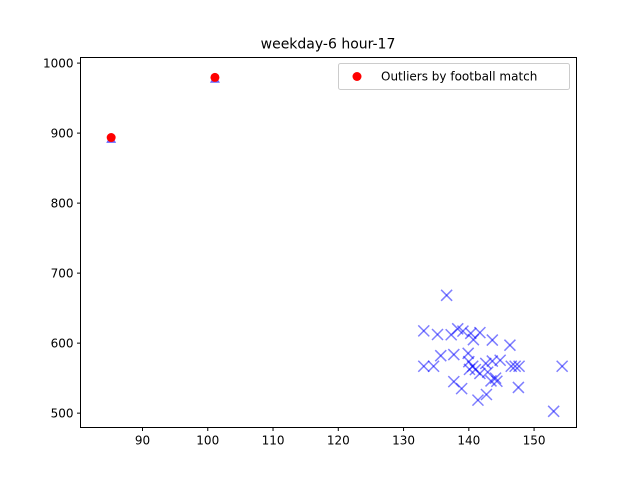  Describe the element at coordinates (328, 45) in the screenshot. I see `chart-title: weekday-6 hour-17` at that location.